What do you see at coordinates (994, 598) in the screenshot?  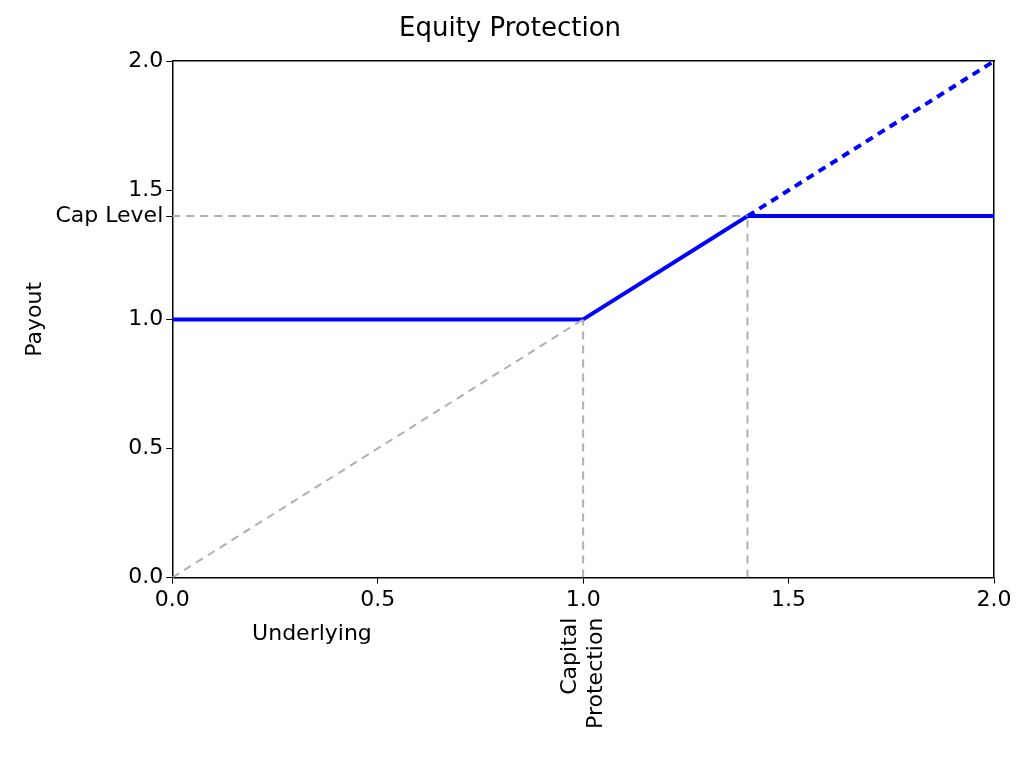 I see `x-tick-label: 2.0` at bounding box center [994, 598].